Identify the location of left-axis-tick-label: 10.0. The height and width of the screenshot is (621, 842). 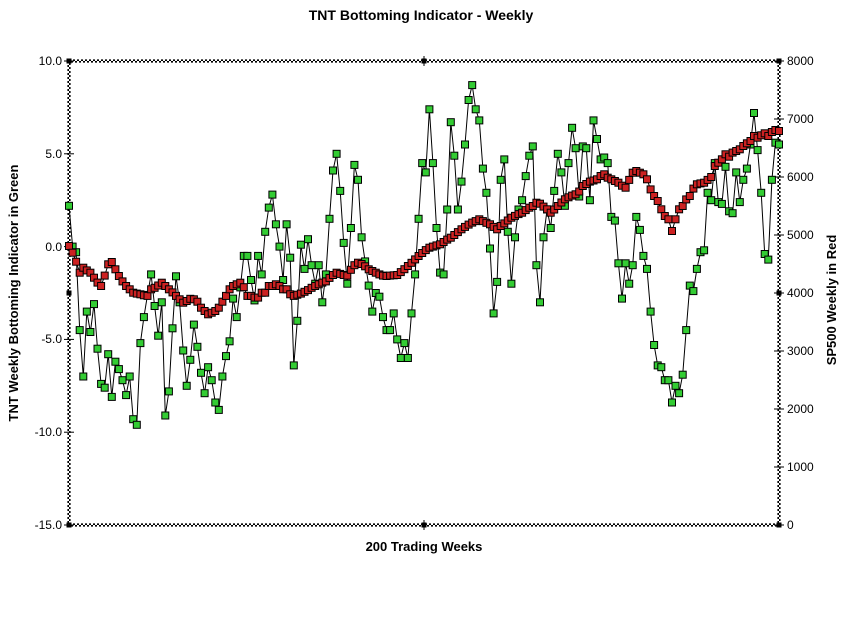
(50, 61).